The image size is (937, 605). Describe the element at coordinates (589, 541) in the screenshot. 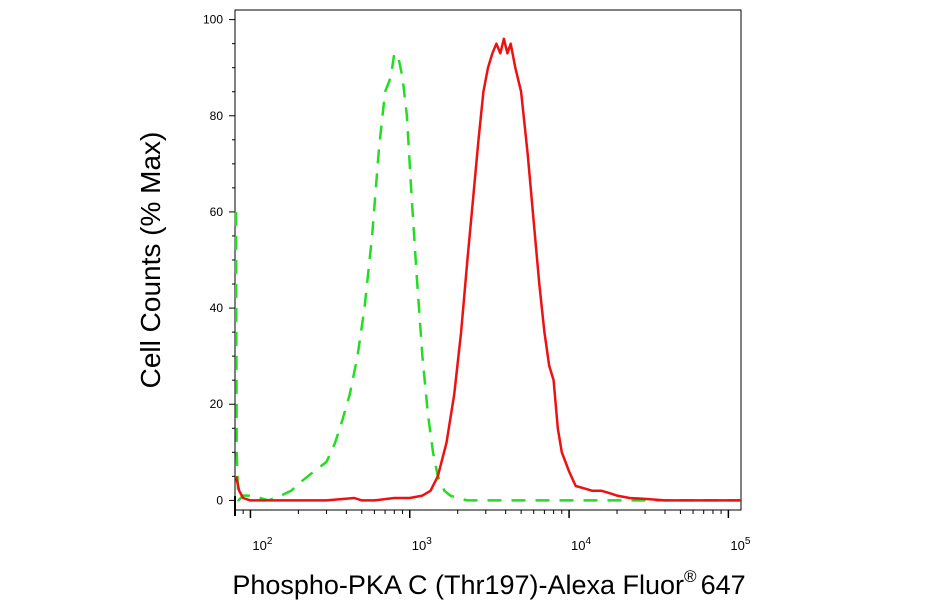

I see `x-tick-exponent: 4` at that location.